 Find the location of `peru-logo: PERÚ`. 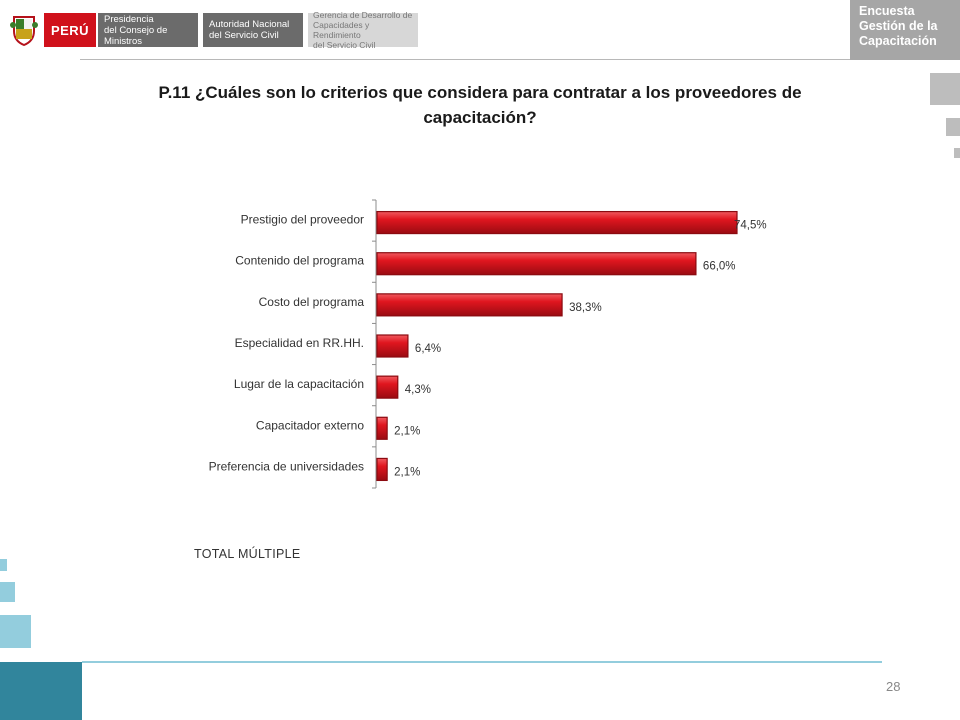

peru-logo: PERÚ is located at coordinates (70, 30).